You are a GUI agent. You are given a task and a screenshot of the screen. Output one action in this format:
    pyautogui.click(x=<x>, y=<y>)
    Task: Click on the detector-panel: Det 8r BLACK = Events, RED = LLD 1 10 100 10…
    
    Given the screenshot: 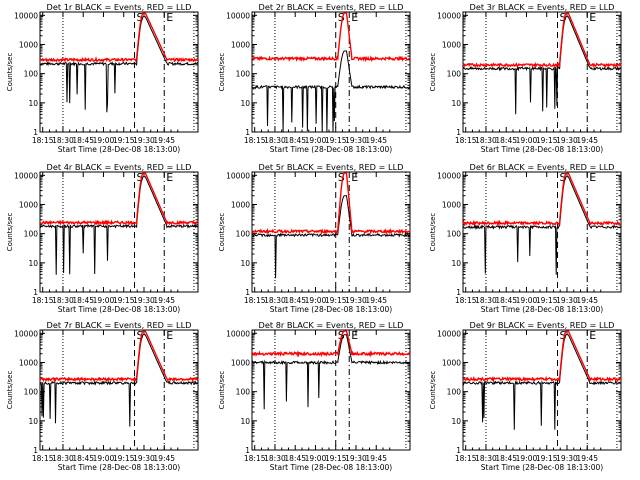 What is the action you would take?
    pyautogui.click(x=314, y=396)
    